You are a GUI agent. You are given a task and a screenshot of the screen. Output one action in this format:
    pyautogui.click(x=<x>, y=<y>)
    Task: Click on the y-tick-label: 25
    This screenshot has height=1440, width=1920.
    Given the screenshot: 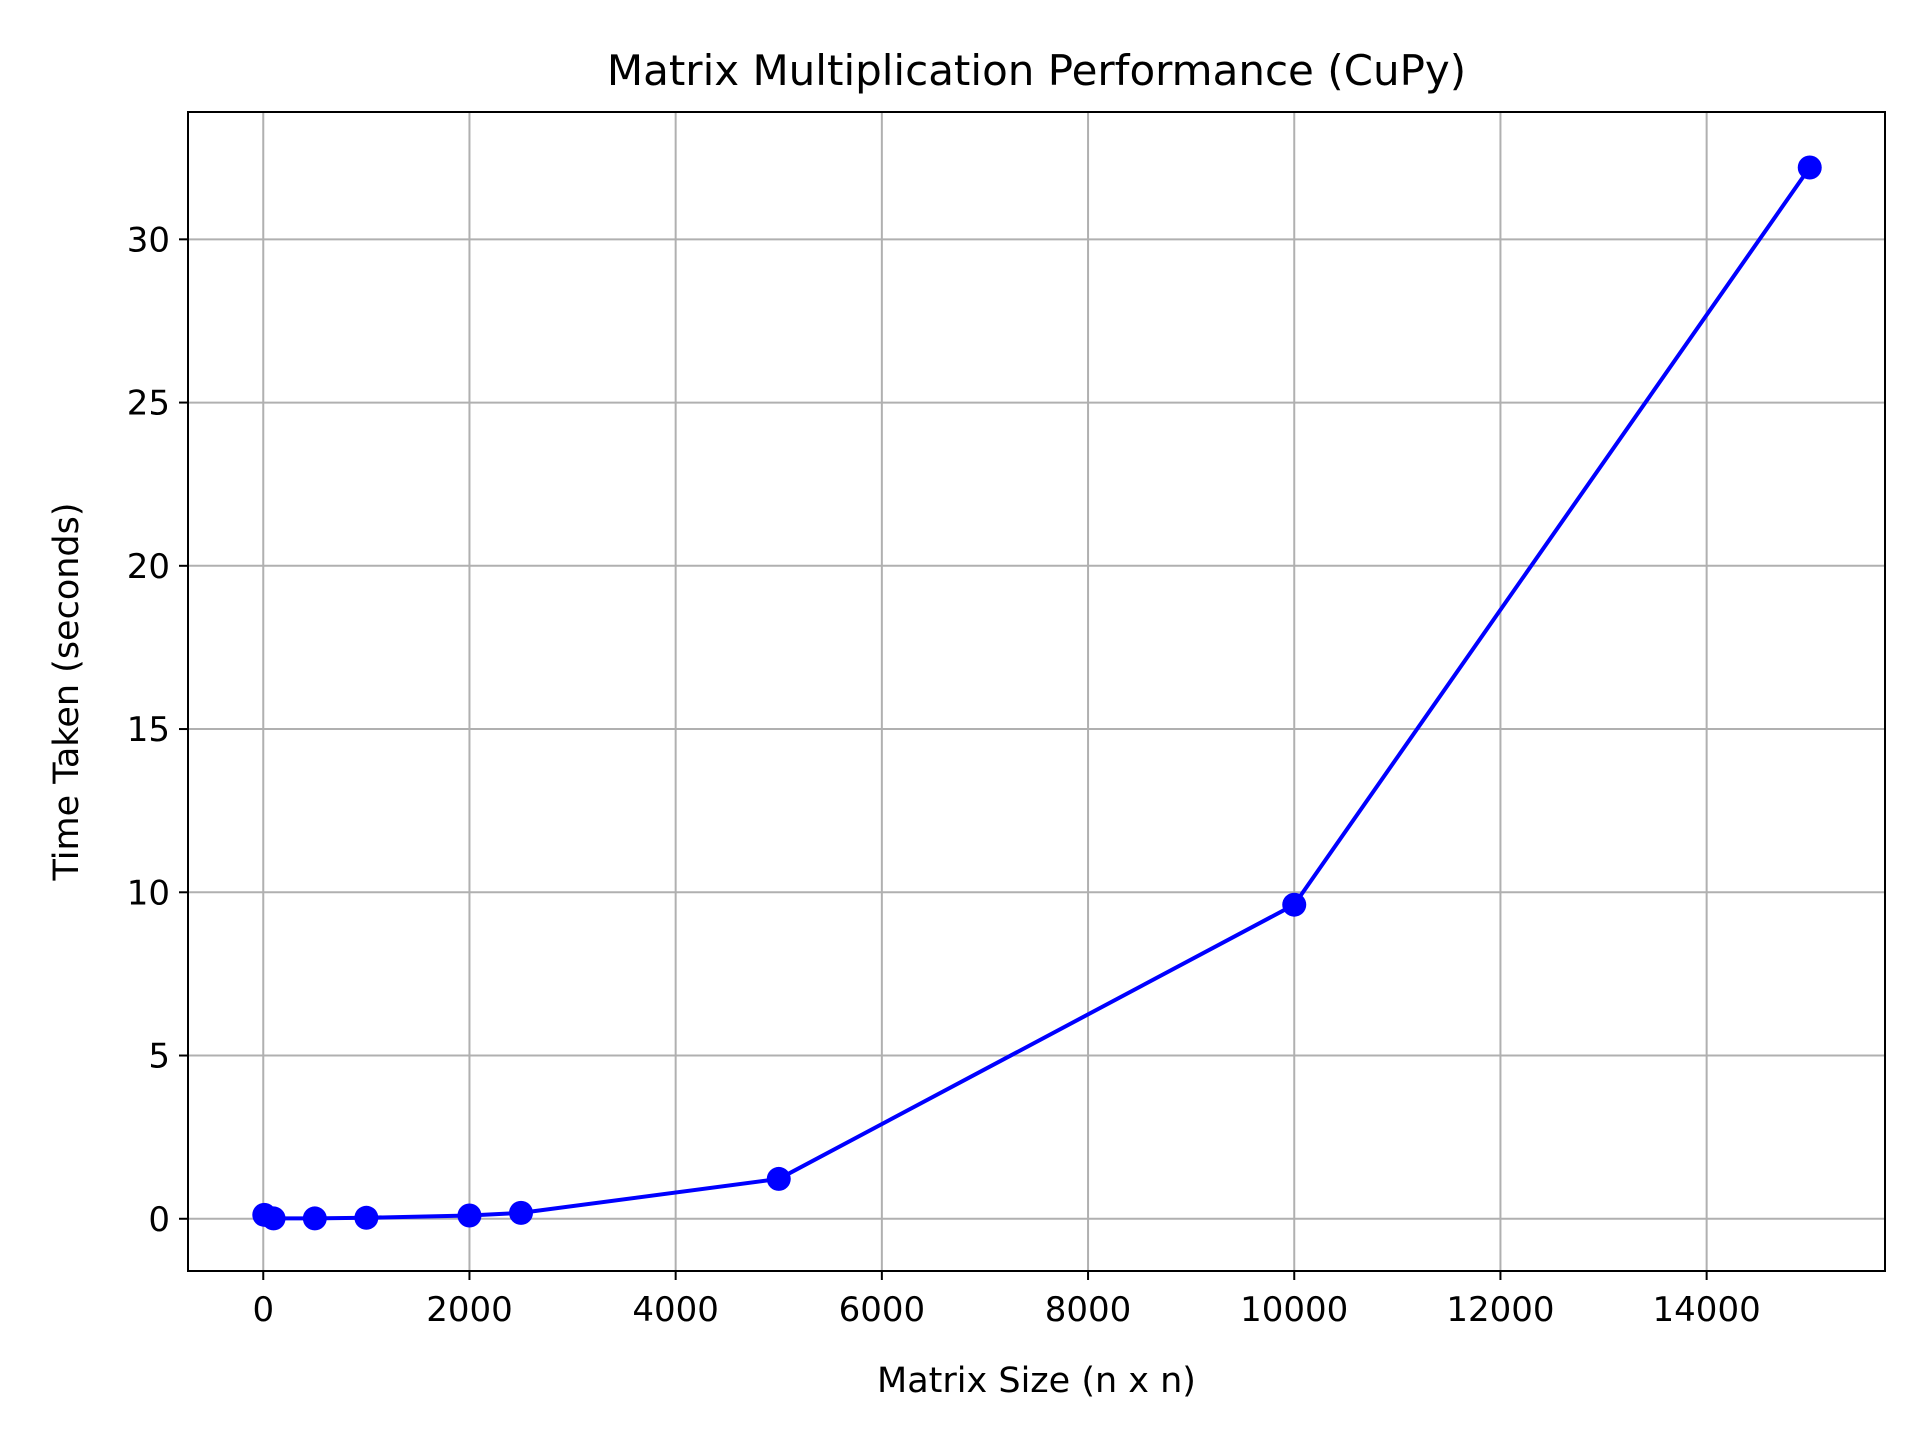 What is the action you would take?
    pyautogui.click(x=148, y=404)
    